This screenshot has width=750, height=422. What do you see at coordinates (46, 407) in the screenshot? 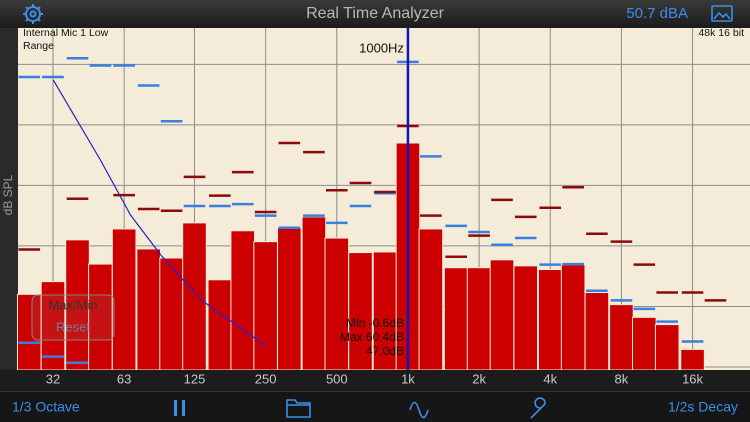
I see `octave-button: 1/3 Octave` at bounding box center [46, 407].